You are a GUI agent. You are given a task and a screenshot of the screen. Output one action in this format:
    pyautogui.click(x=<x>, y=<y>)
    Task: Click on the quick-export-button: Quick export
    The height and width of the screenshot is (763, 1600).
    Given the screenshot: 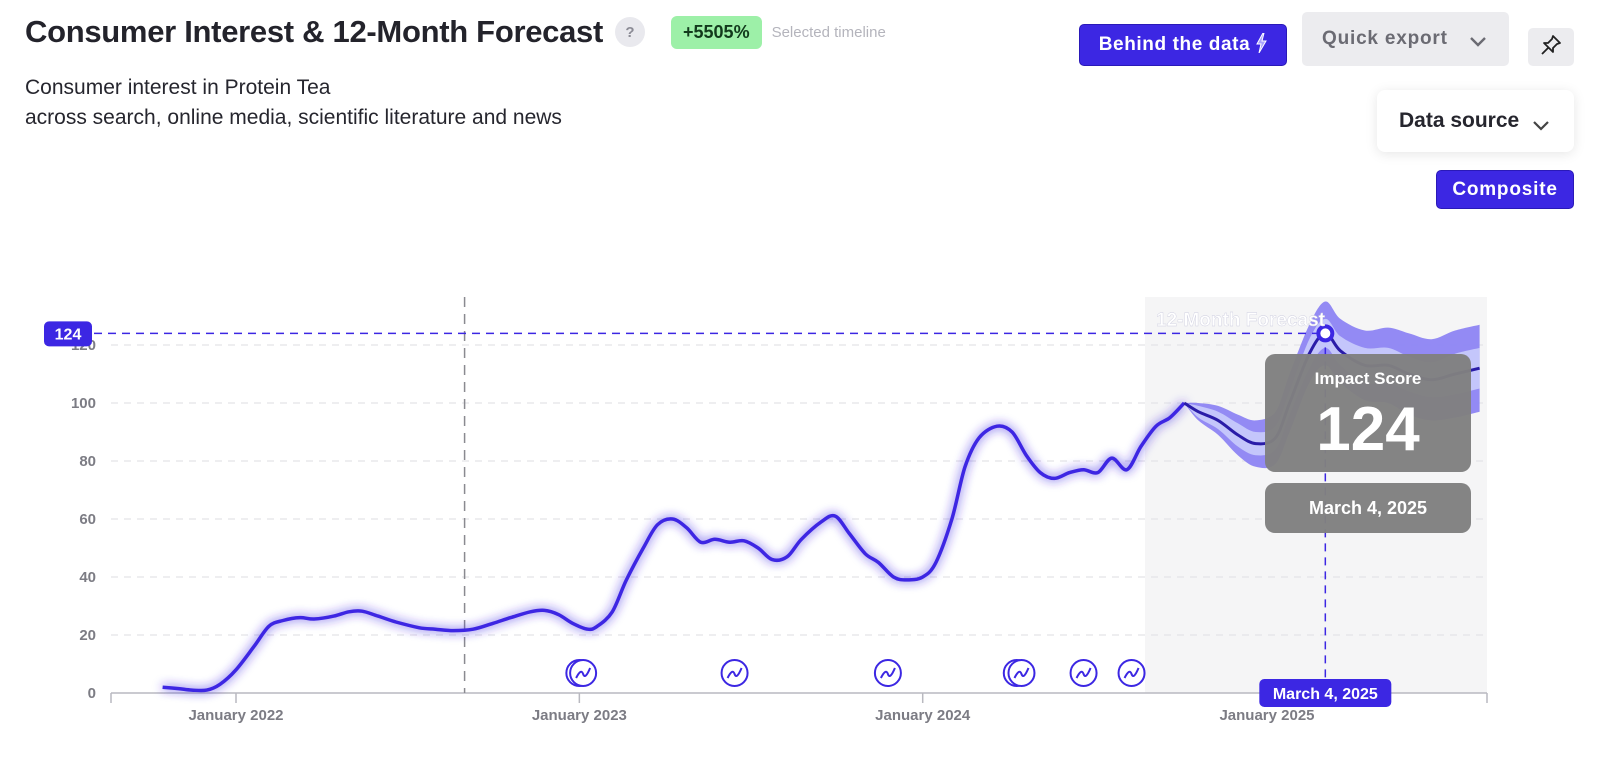 What is the action you would take?
    pyautogui.click(x=1405, y=39)
    